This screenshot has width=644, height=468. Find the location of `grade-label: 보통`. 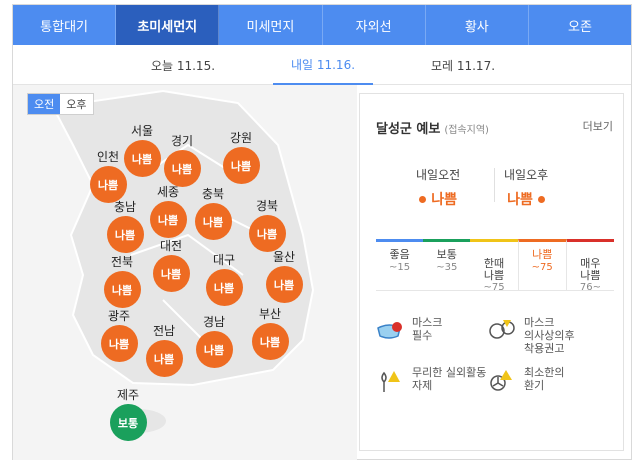

grade-label: 보통 is located at coordinates (446, 254).